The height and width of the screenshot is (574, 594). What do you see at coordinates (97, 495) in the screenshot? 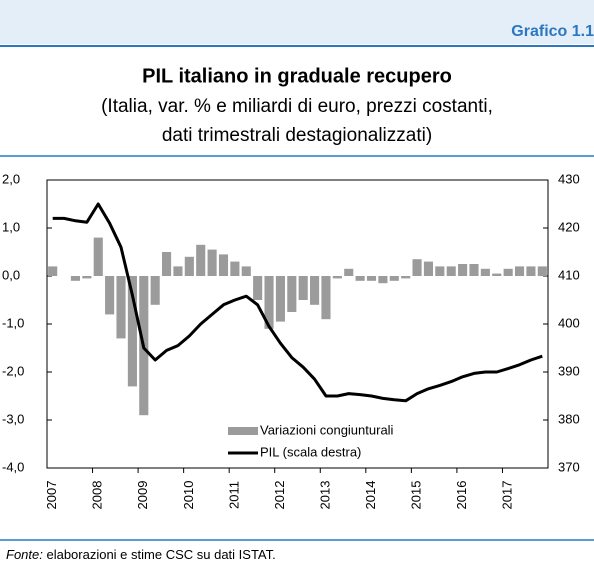
I see `x-tick-label: 2008` at bounding box center [97, 495].